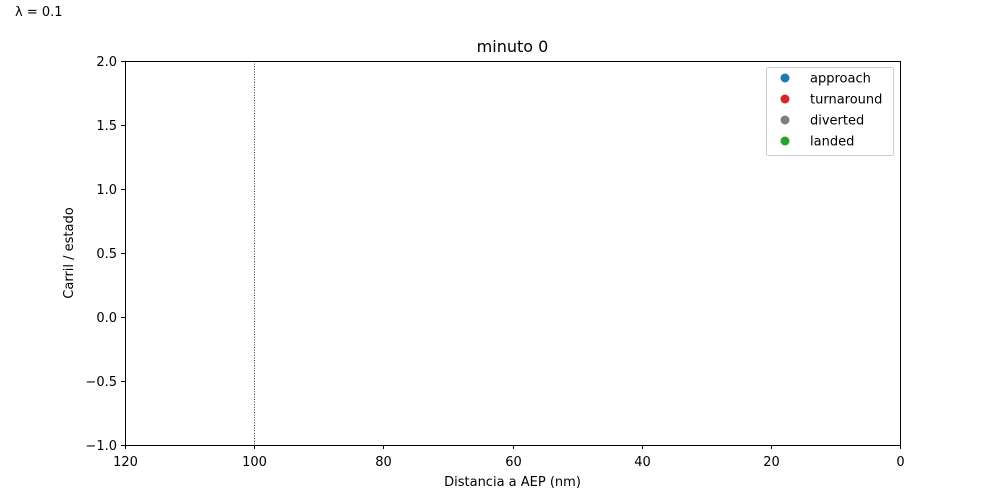  I want to click on y-tick-label: −0.5, so click(101, 382).